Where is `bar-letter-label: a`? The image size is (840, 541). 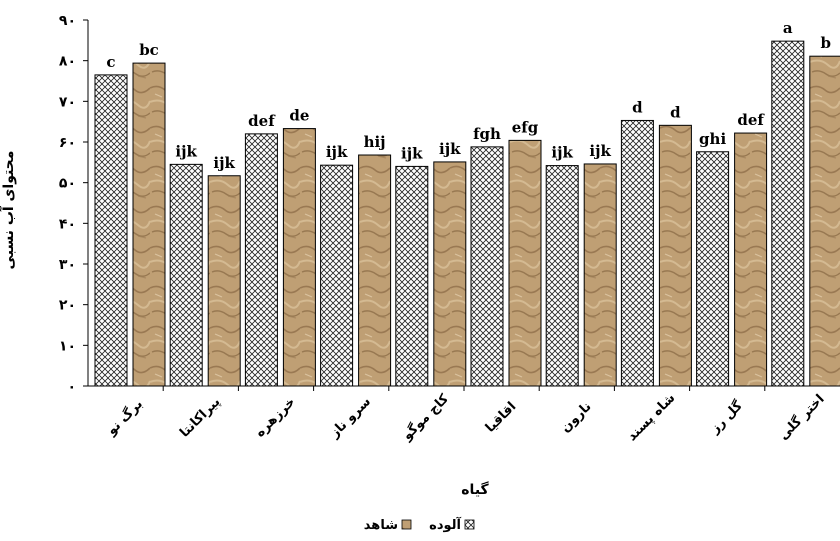 bar-letter-label: a is located at coordinates (788, 28).